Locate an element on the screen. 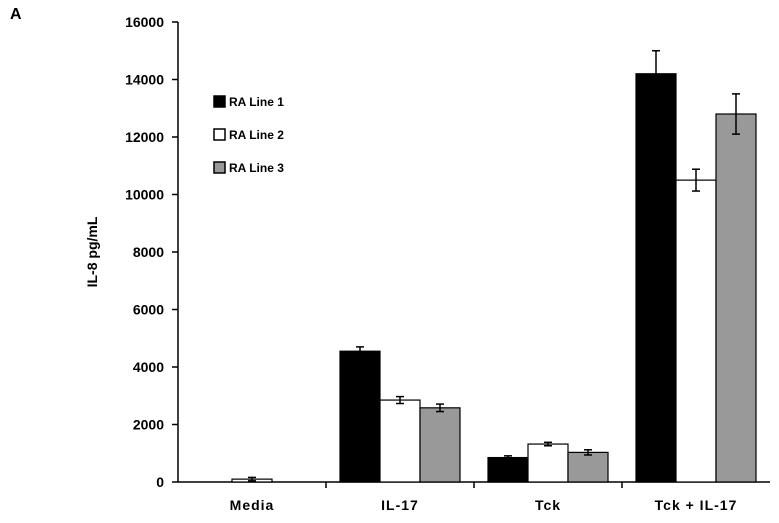 The height and width of the screenshot is (523, 779). y-tick-label: 16000 is located at coordinates (144, 22).